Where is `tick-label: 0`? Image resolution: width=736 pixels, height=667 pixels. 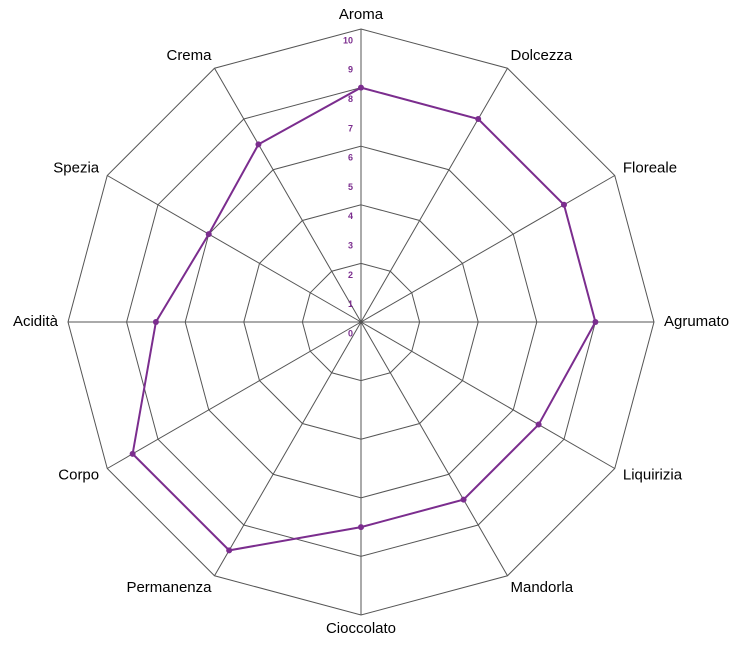 tick-label: 0 is located at coordinates (350, 333).